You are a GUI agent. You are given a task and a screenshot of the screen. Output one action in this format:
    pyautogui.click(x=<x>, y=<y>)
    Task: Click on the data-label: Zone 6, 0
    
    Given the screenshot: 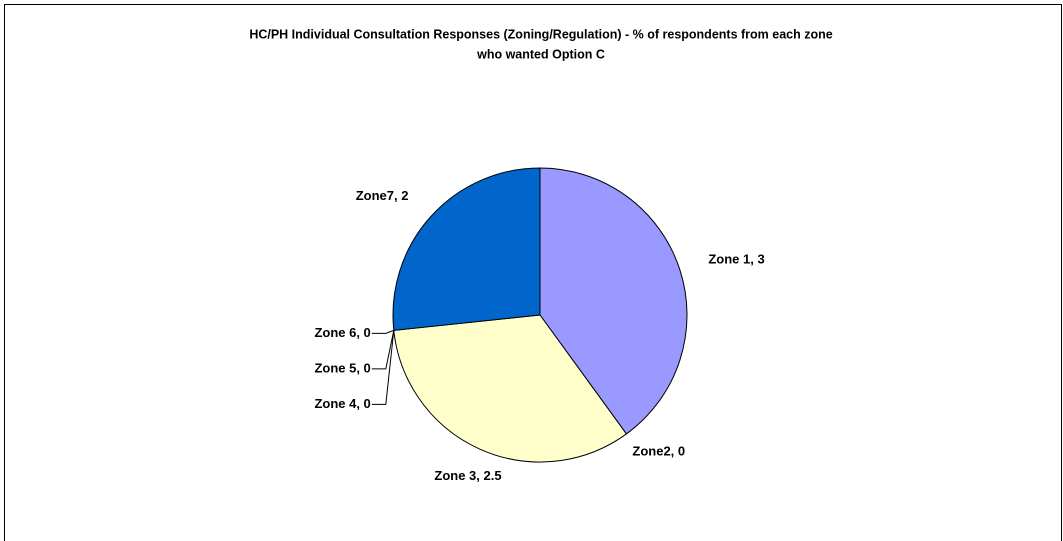 What is the action you would take?
    pyautogui.click(x=342, y=332)
    